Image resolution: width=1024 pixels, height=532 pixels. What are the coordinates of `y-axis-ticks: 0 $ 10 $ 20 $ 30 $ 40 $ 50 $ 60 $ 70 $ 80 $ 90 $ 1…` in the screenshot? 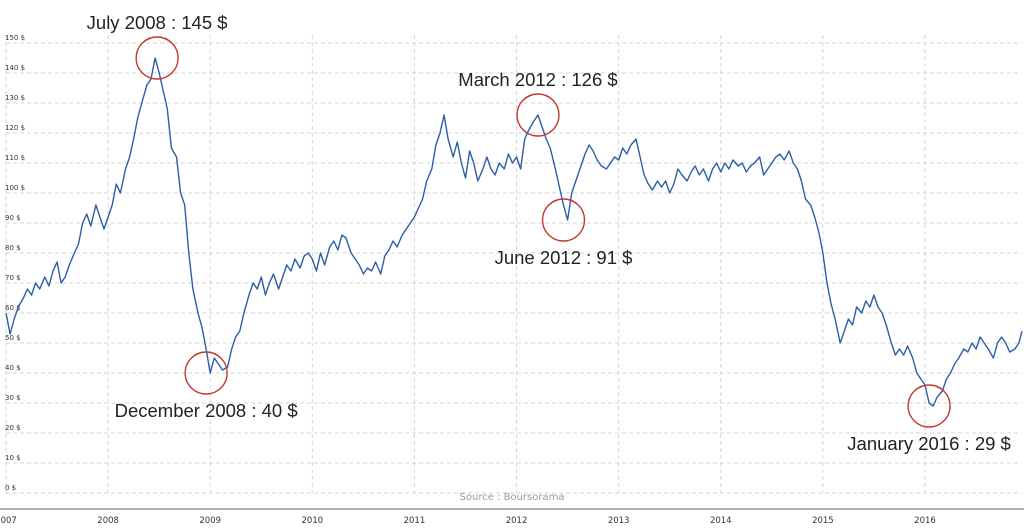 It's located at (15, 263).